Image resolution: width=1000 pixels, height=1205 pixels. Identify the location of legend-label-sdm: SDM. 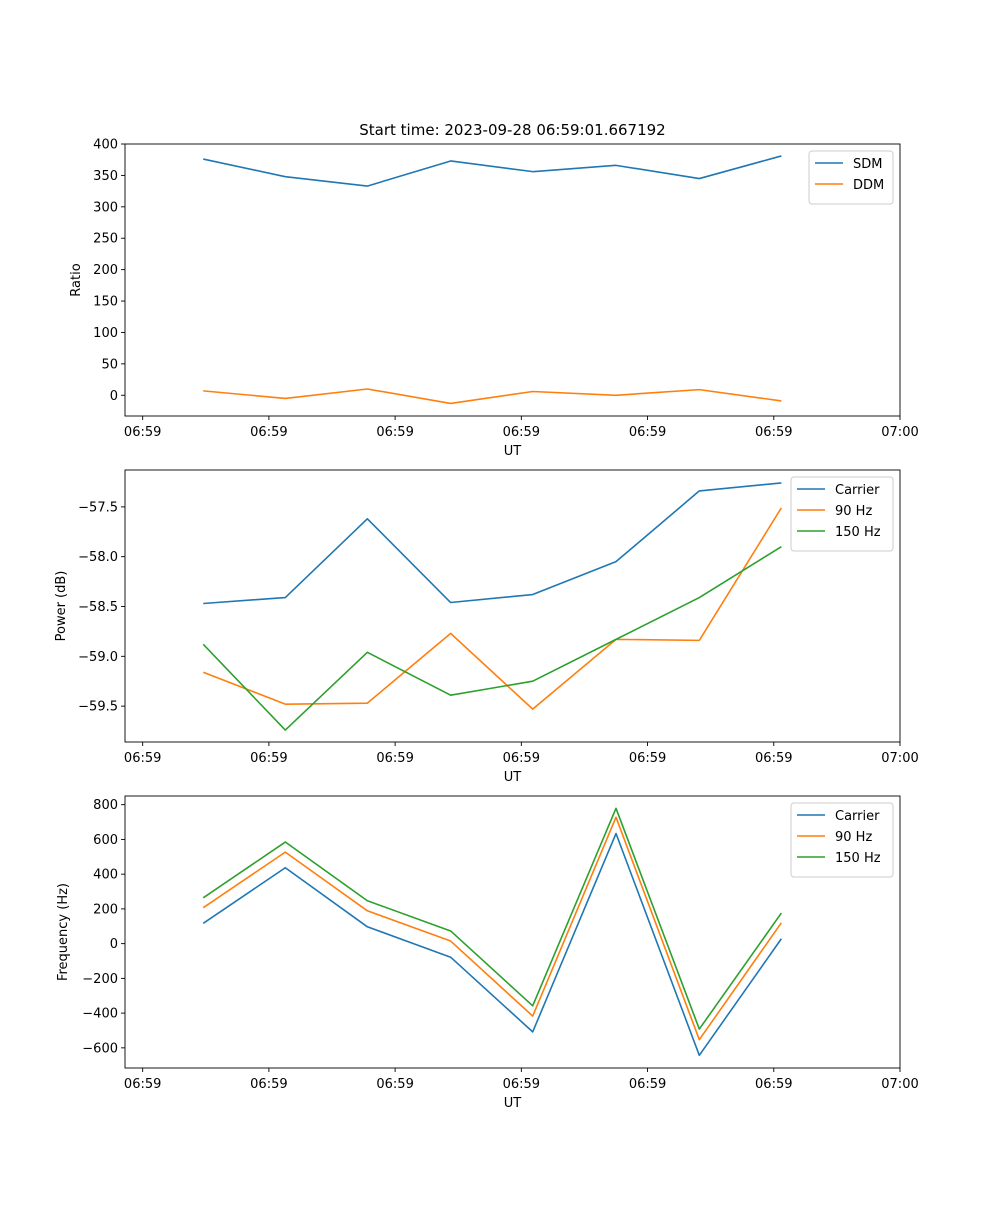
(867, 164).